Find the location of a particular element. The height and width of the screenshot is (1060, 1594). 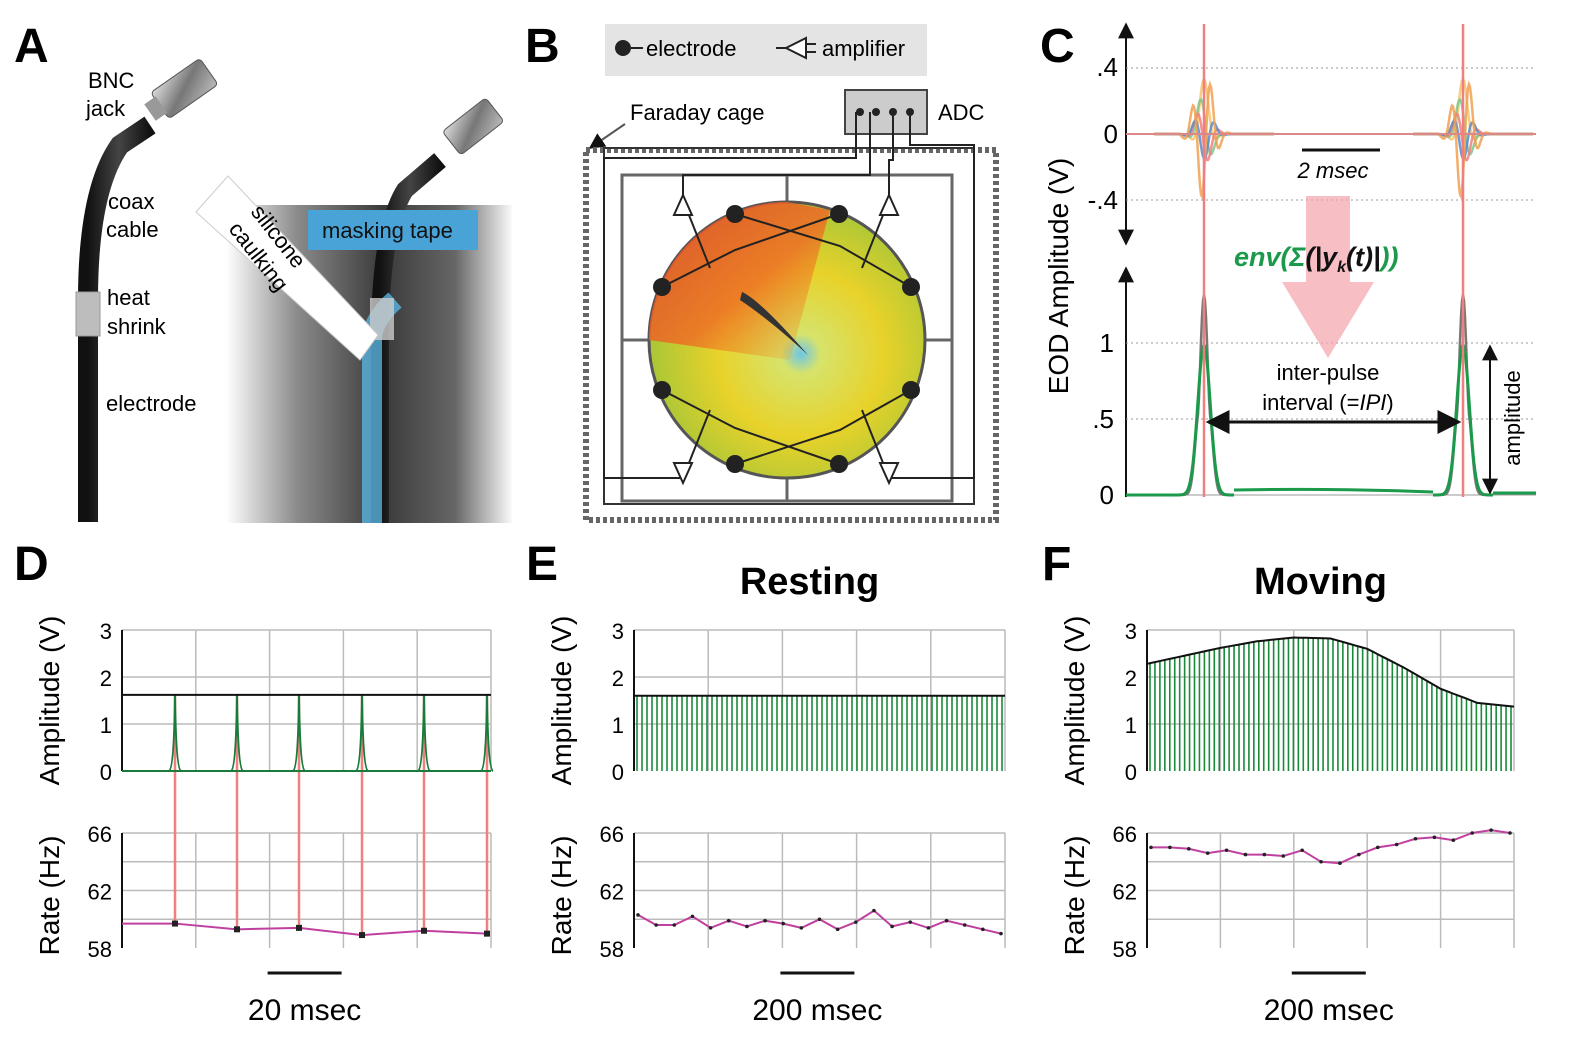

c-tick-bot-2: 0 is located at coordinates (1107, 495).